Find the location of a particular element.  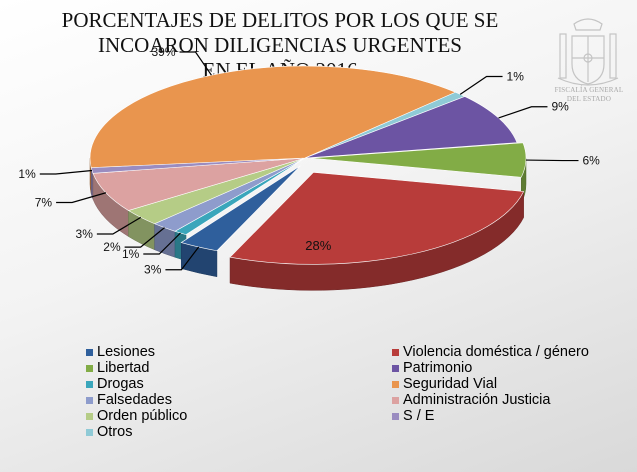

pie-slice-violencia-dom-stica-g-nero is located at coordinates (377, 218).